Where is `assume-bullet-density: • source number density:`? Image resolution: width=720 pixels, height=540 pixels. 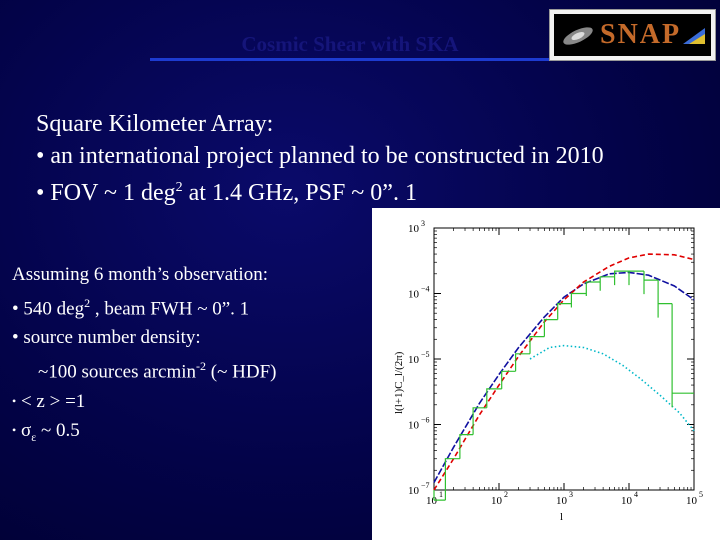 assume-bullet-density: • source number density: is located at coordinates (106, 338).